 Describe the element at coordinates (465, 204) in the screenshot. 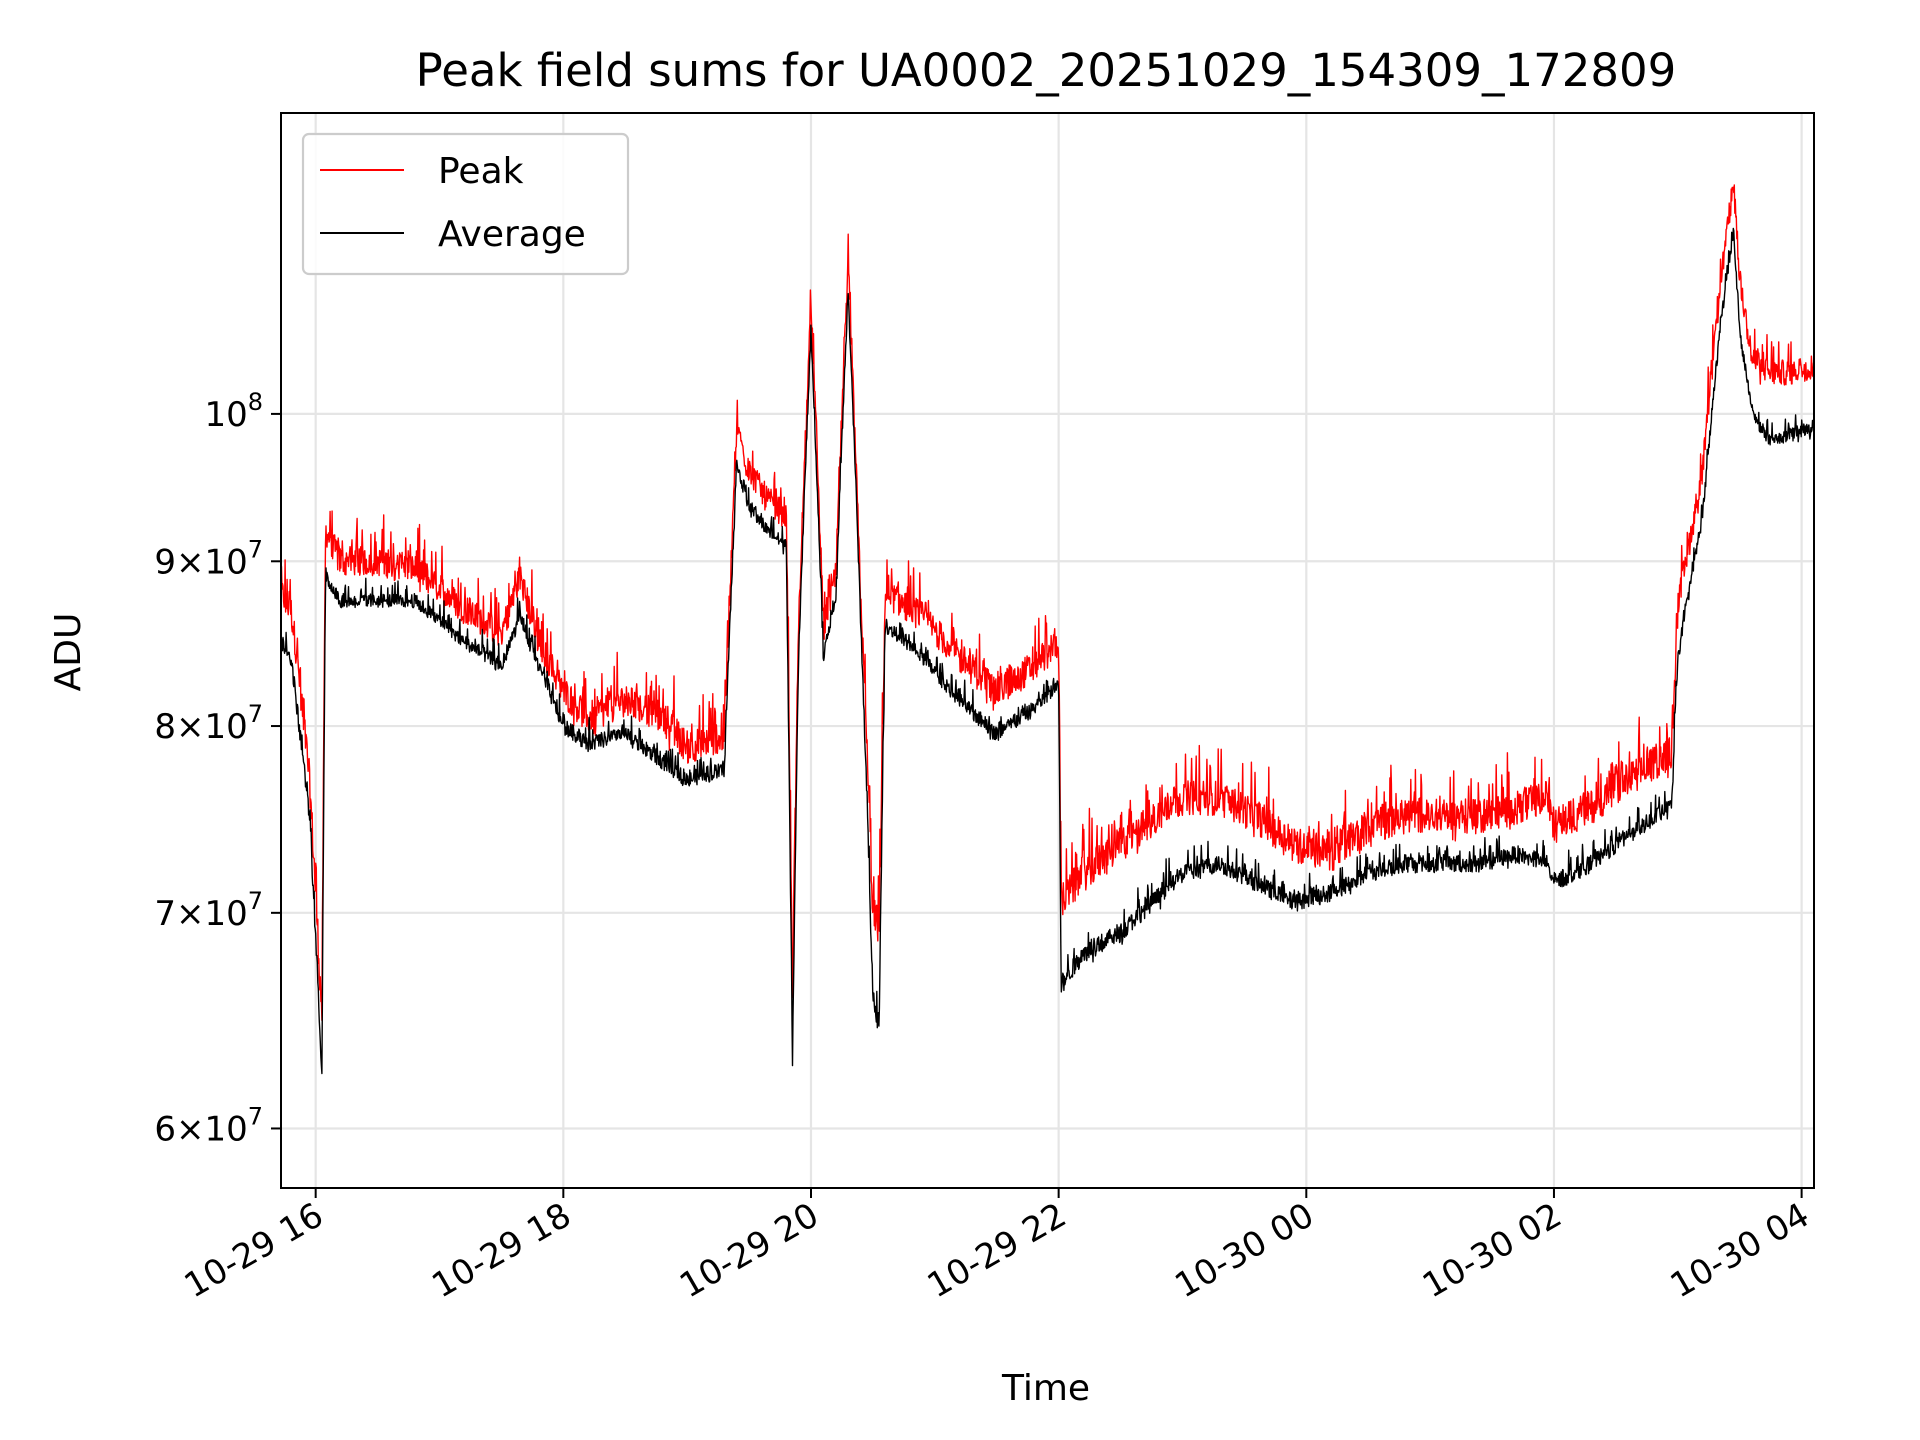

I see `legend: Peak Average` at that location.